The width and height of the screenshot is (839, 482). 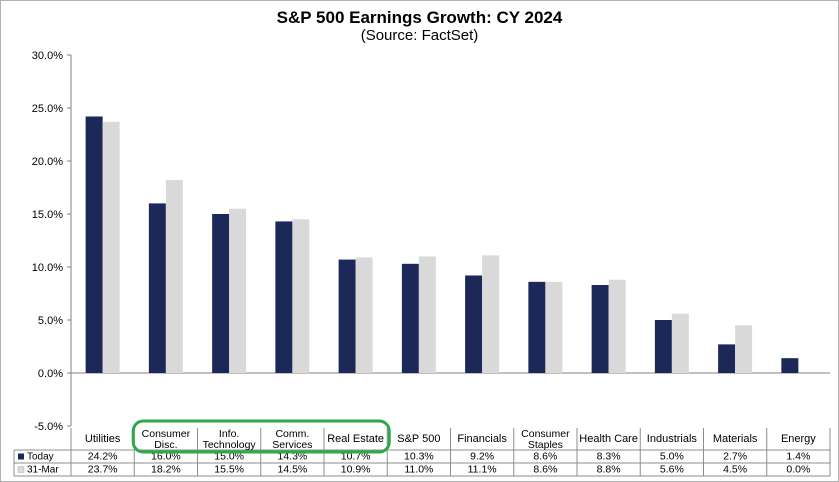 What do you see at coordinates (103, 457) in the screenshot?
I see `data-label: 24.2%` at bounding box center [103, 457].